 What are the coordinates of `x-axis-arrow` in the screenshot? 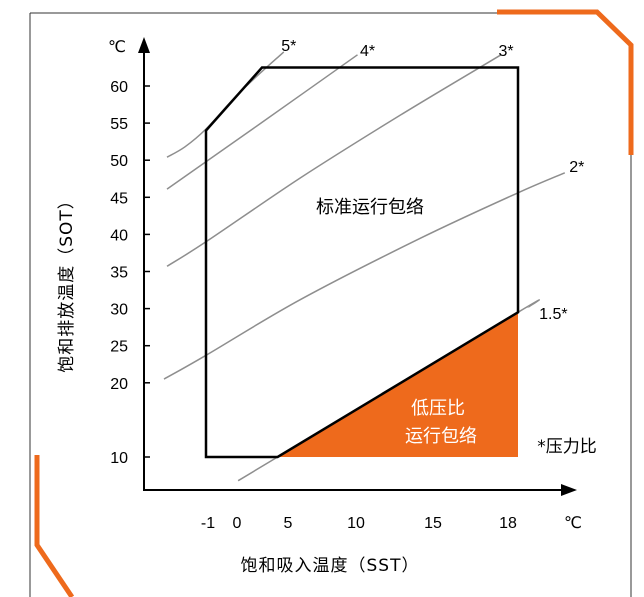 It's located at (569, 490).